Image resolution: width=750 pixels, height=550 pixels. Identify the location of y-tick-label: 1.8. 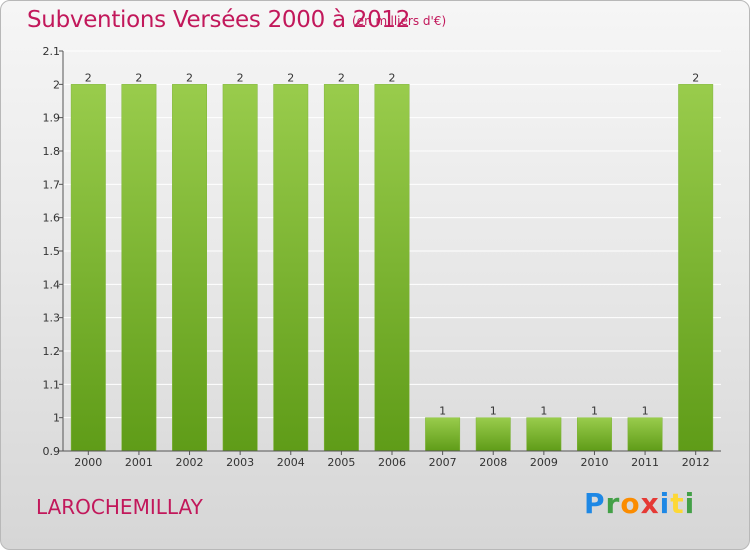
(52, 151).